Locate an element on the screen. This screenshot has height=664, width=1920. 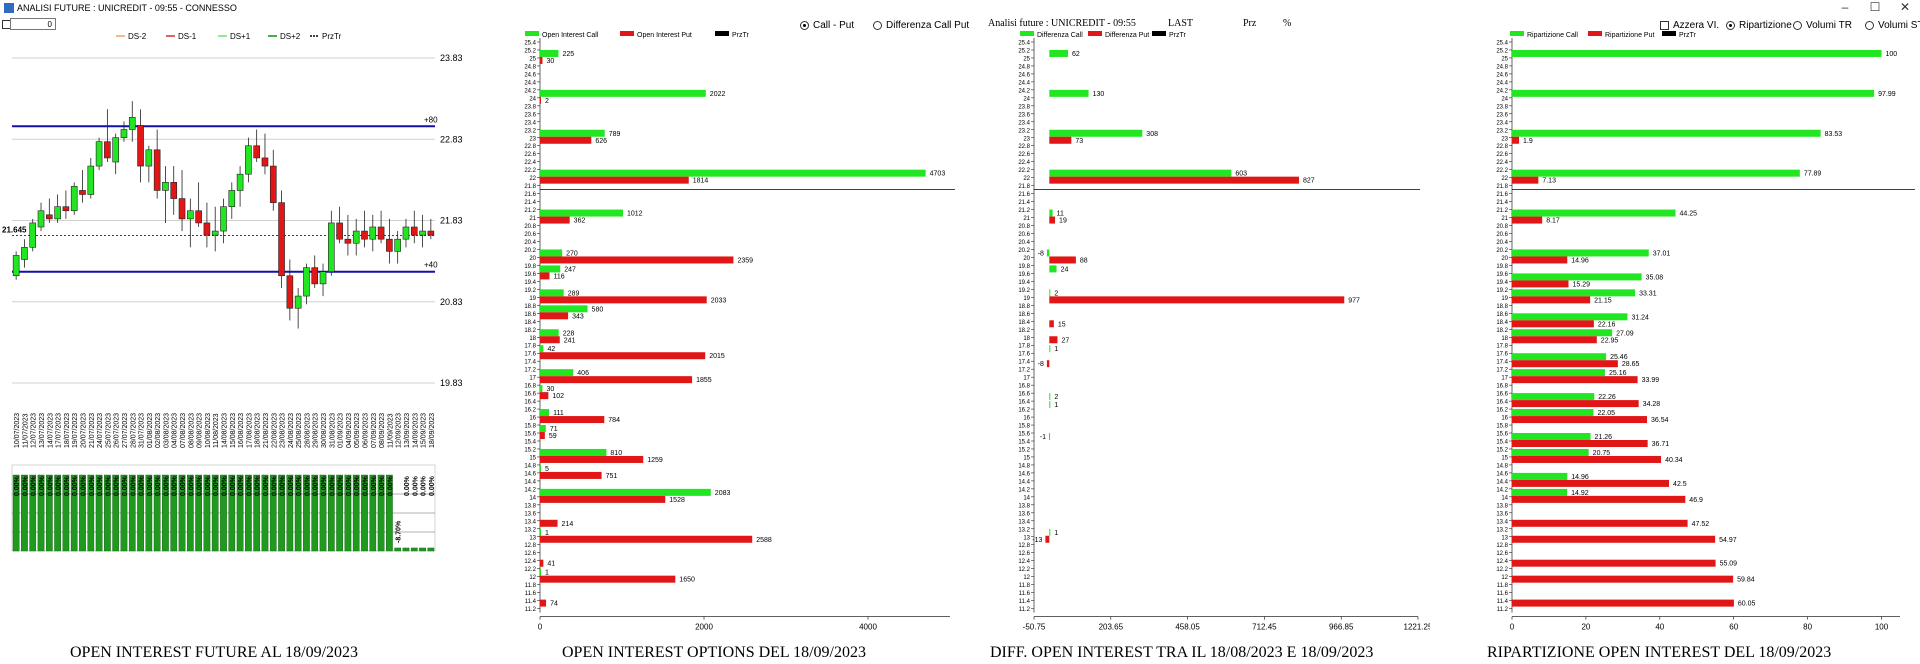
checkbox-azzera: Azzera VI. is located at coordinates (1689, 25).